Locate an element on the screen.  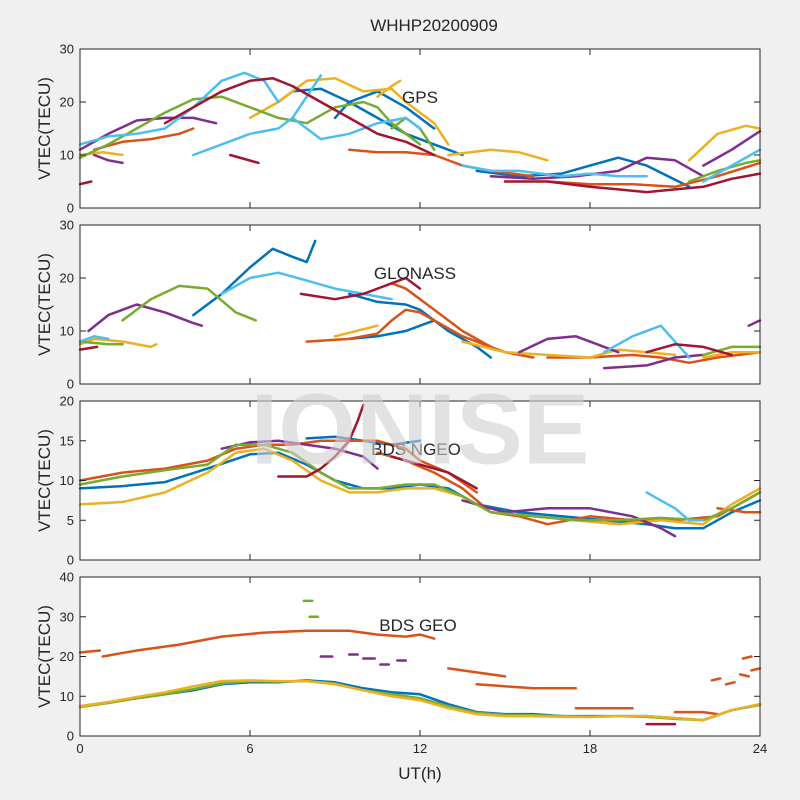
x-tick-label: 12 is located at coordinates (420, 748).